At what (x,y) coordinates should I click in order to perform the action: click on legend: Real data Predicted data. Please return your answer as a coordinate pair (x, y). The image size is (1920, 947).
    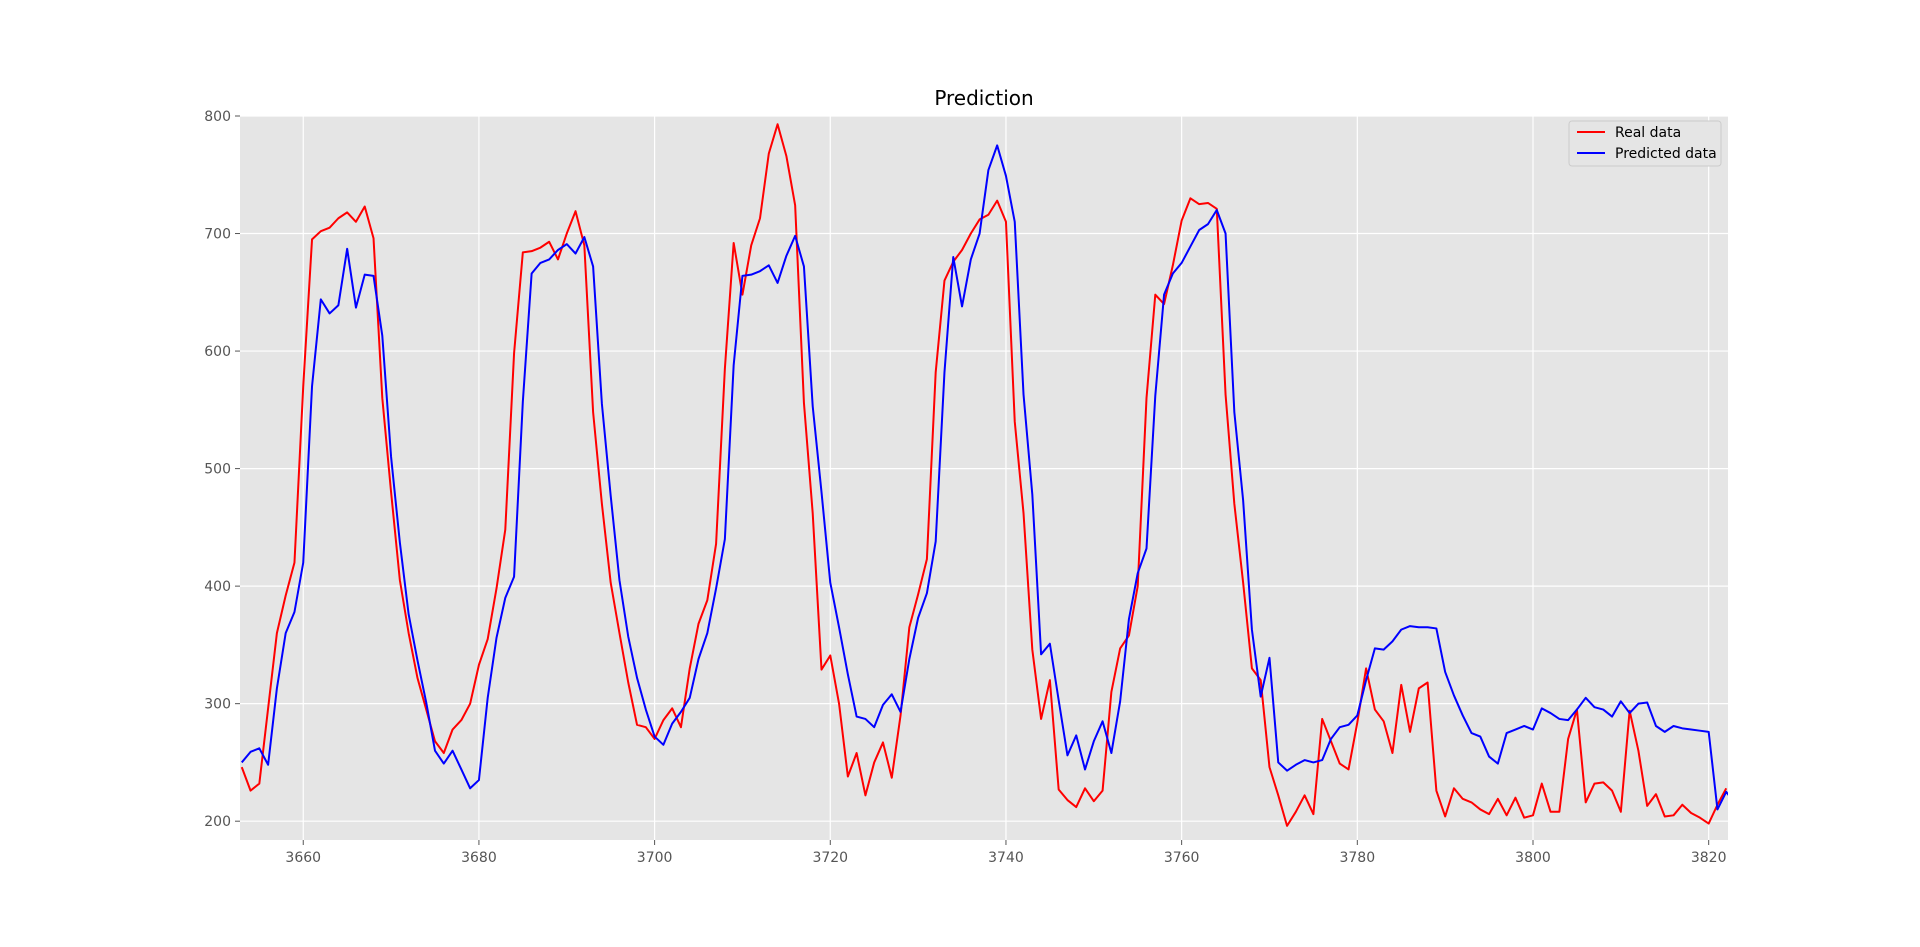
    Looking at the image, I should click on (1645, 143).